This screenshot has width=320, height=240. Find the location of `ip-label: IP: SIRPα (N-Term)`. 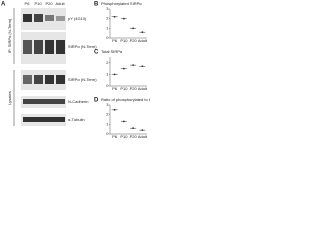

ip-label: IP: SIRPα (N-Term) is located at coordinates (9, 35).